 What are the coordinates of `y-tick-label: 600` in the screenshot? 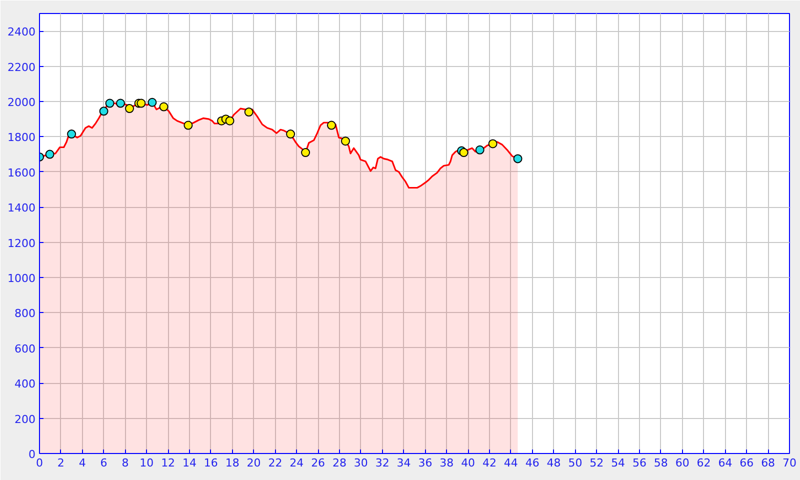 It's located at (25, 349).